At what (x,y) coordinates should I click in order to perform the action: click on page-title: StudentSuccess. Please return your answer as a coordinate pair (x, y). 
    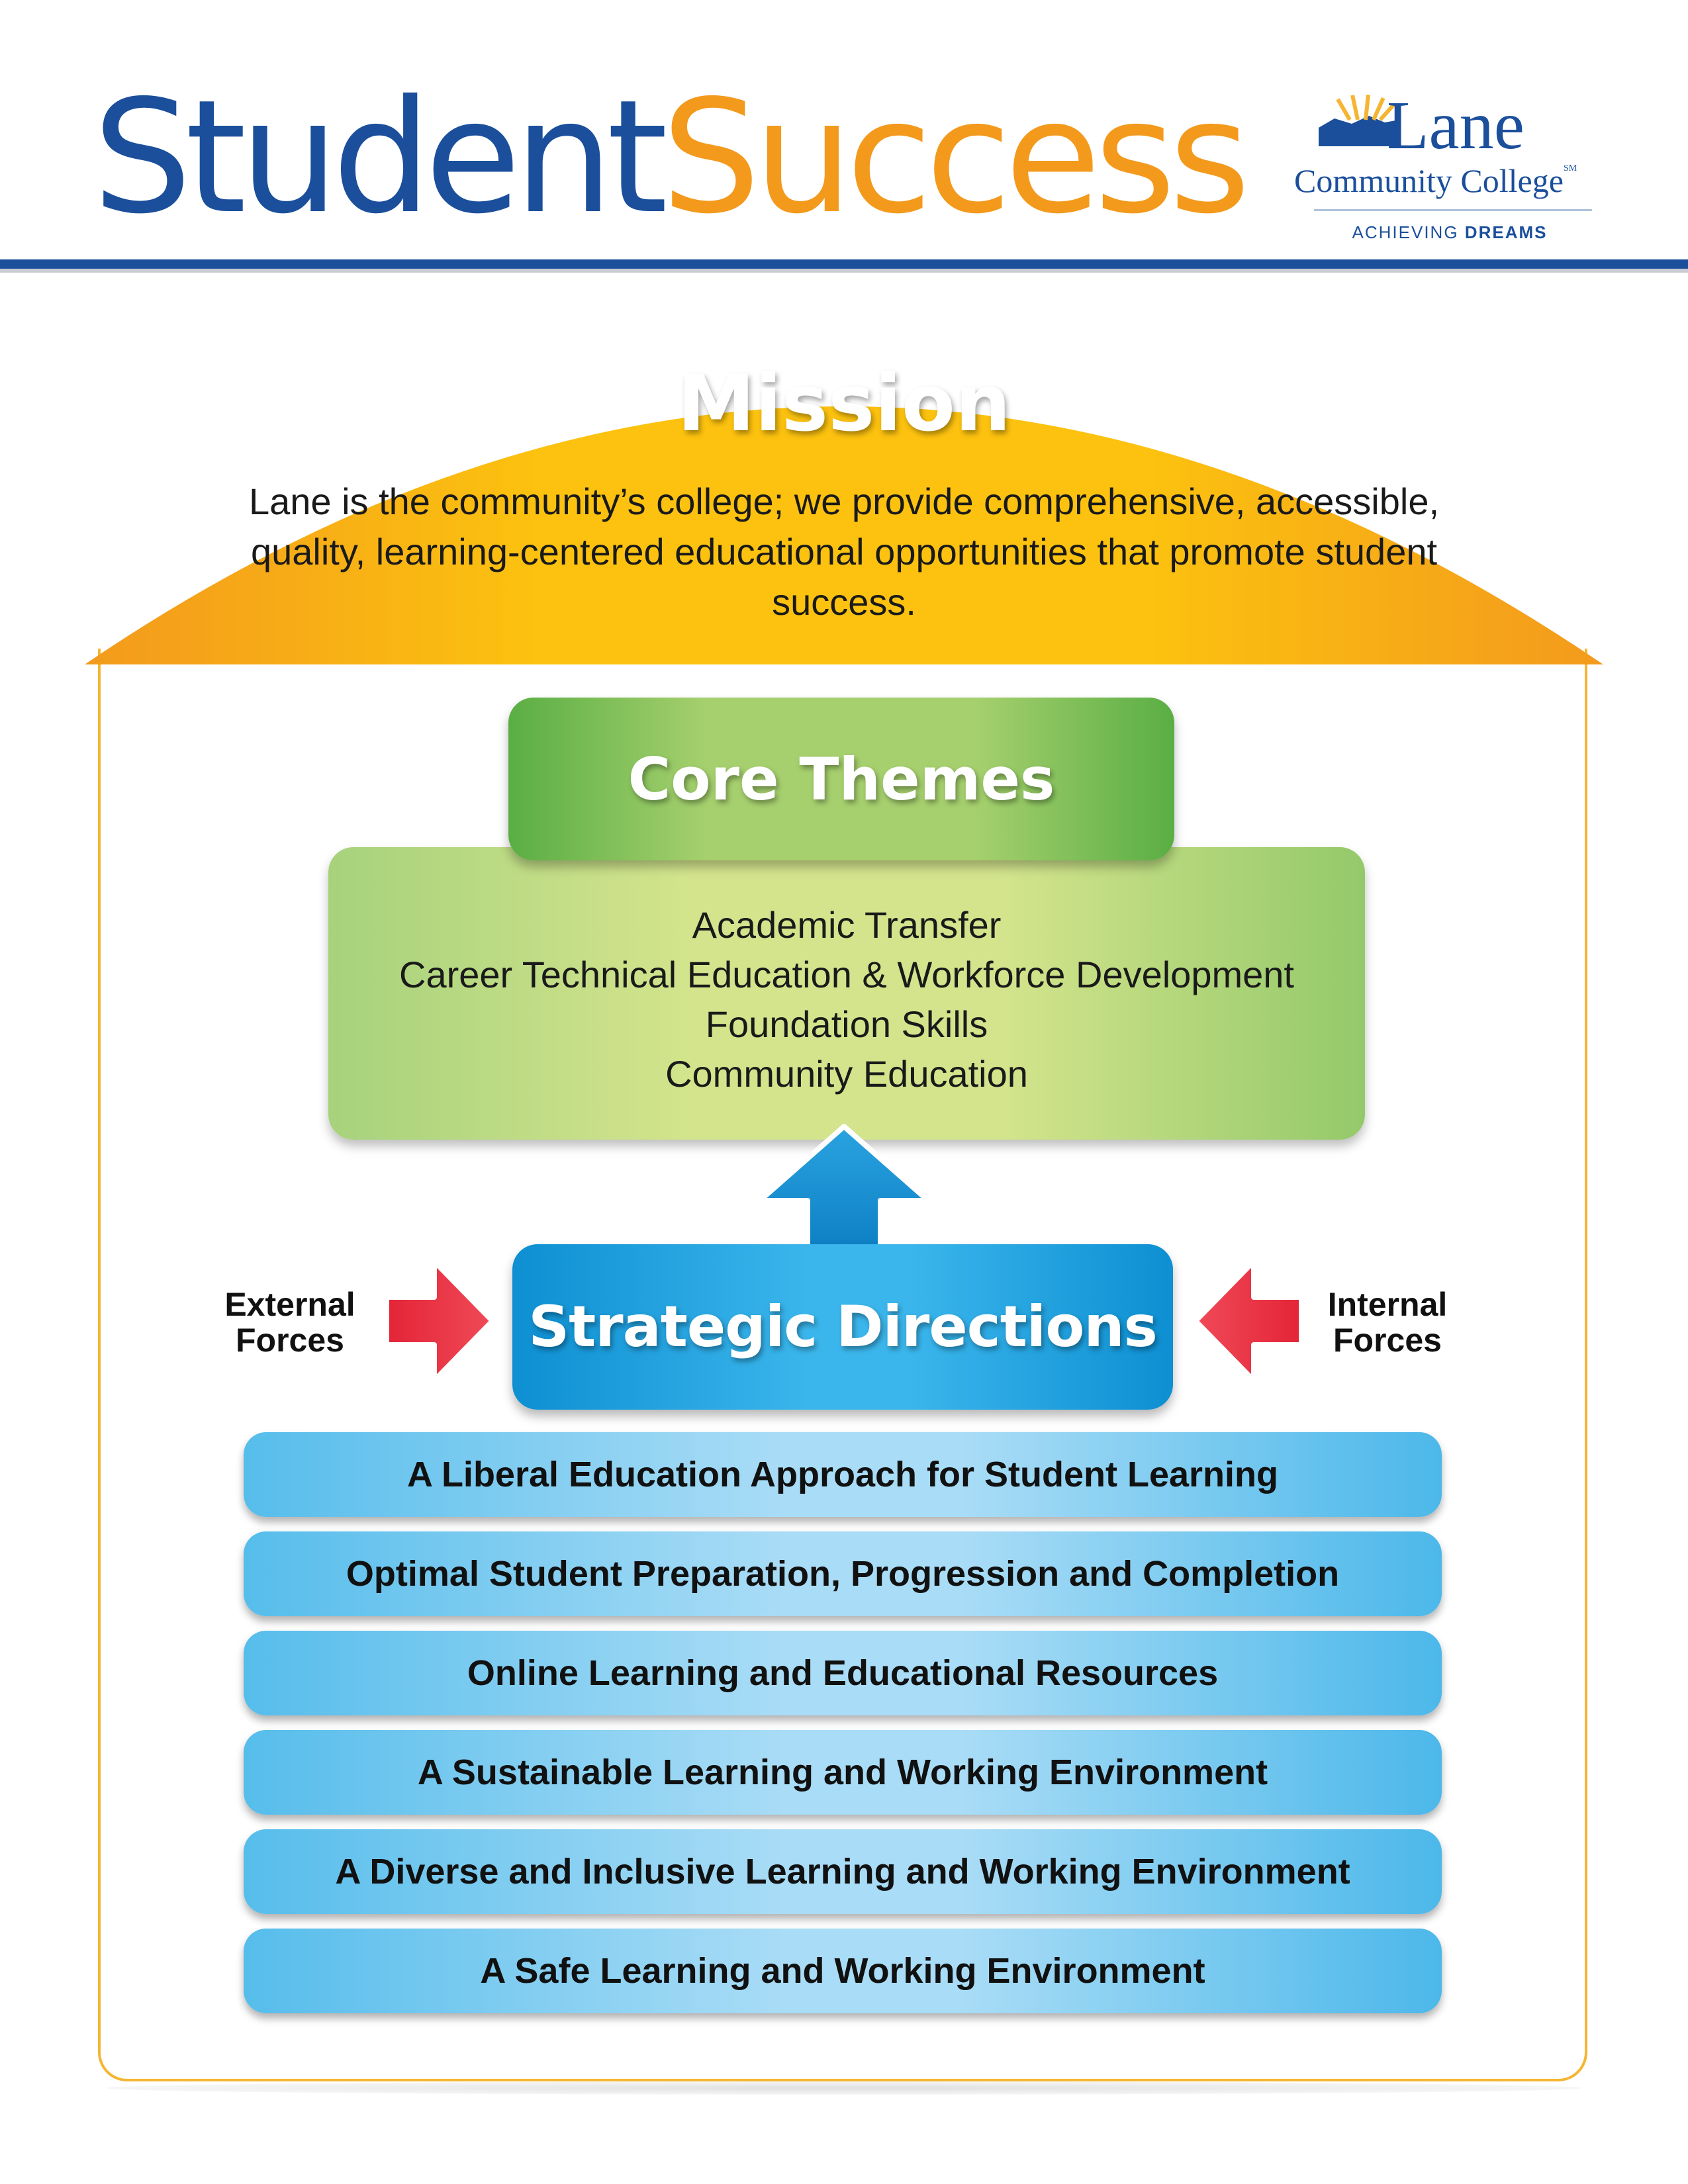
    Looking at the image, I should click on (671, 157).